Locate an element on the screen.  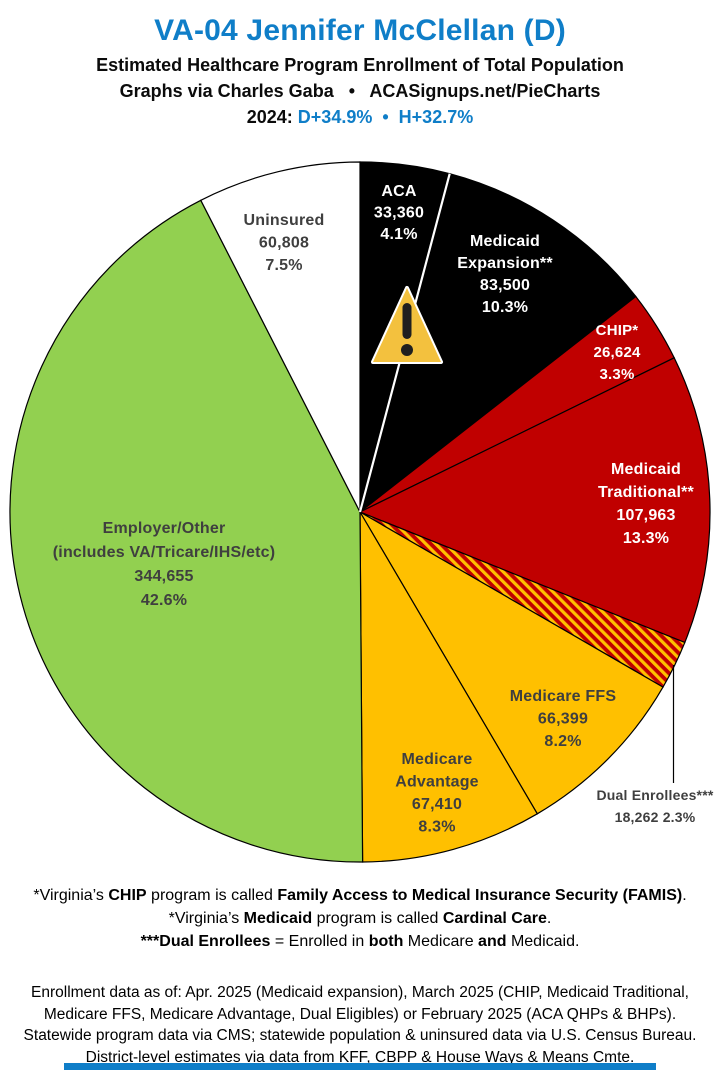
pie-slice-medicare-advantage is located at coordinates (449, 686).